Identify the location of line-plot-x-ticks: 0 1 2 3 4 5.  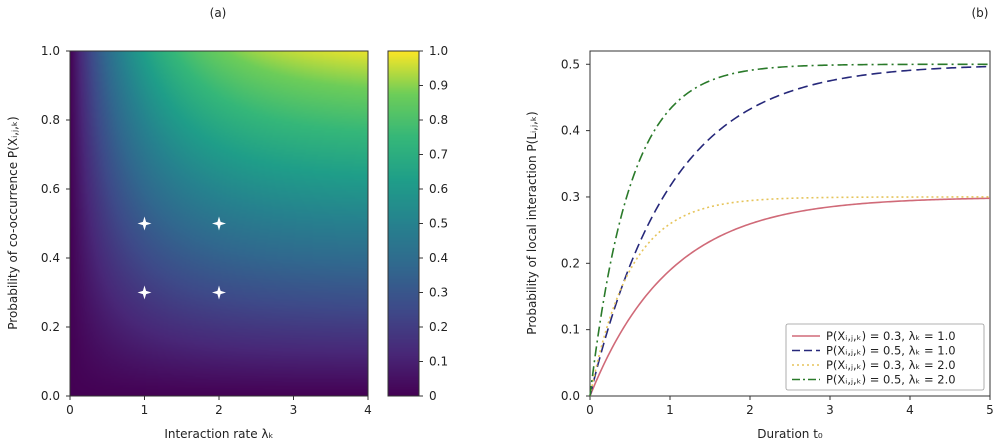
(790, 406).